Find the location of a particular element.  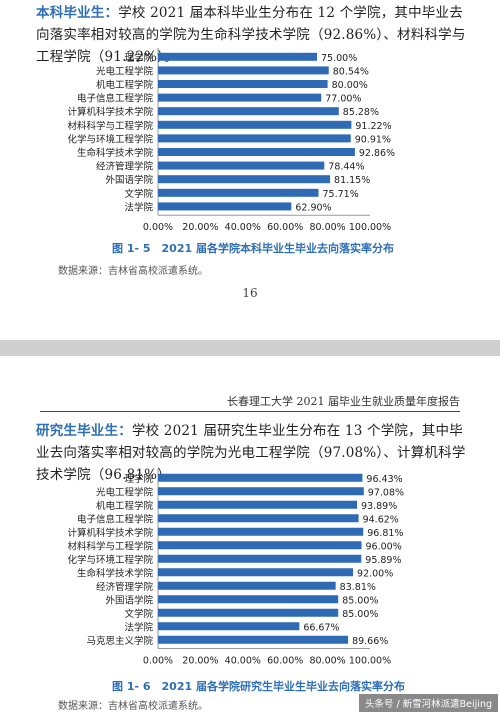

value-label: 97.08% is located at coordinates (386, 492).